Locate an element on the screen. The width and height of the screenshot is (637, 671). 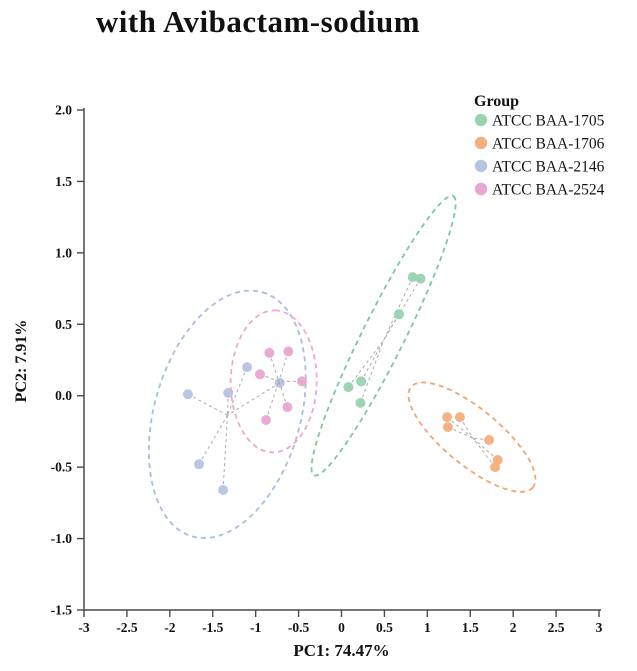
x-axis-label: PC1: 74.47% is located at coordinates (341, 650).